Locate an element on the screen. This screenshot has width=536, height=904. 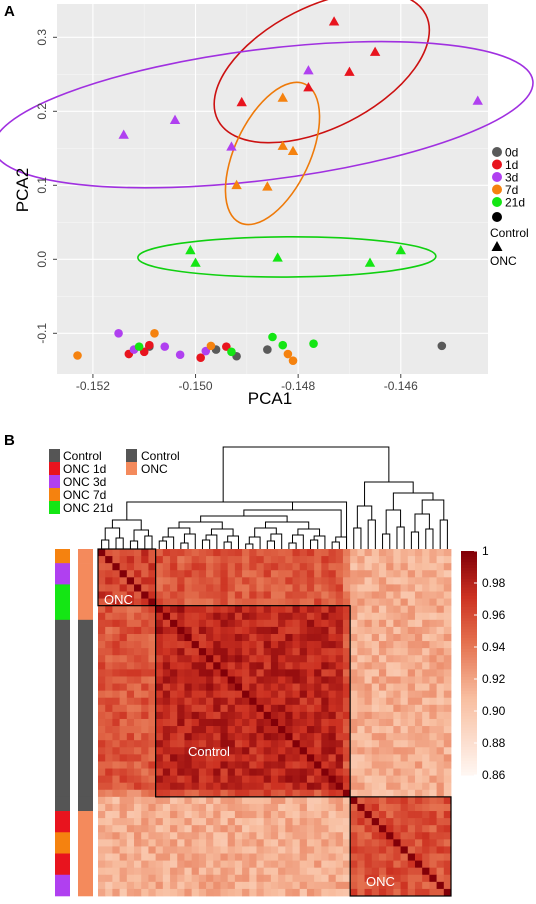
legend-swatch-left is located at coordinates (54, 494).